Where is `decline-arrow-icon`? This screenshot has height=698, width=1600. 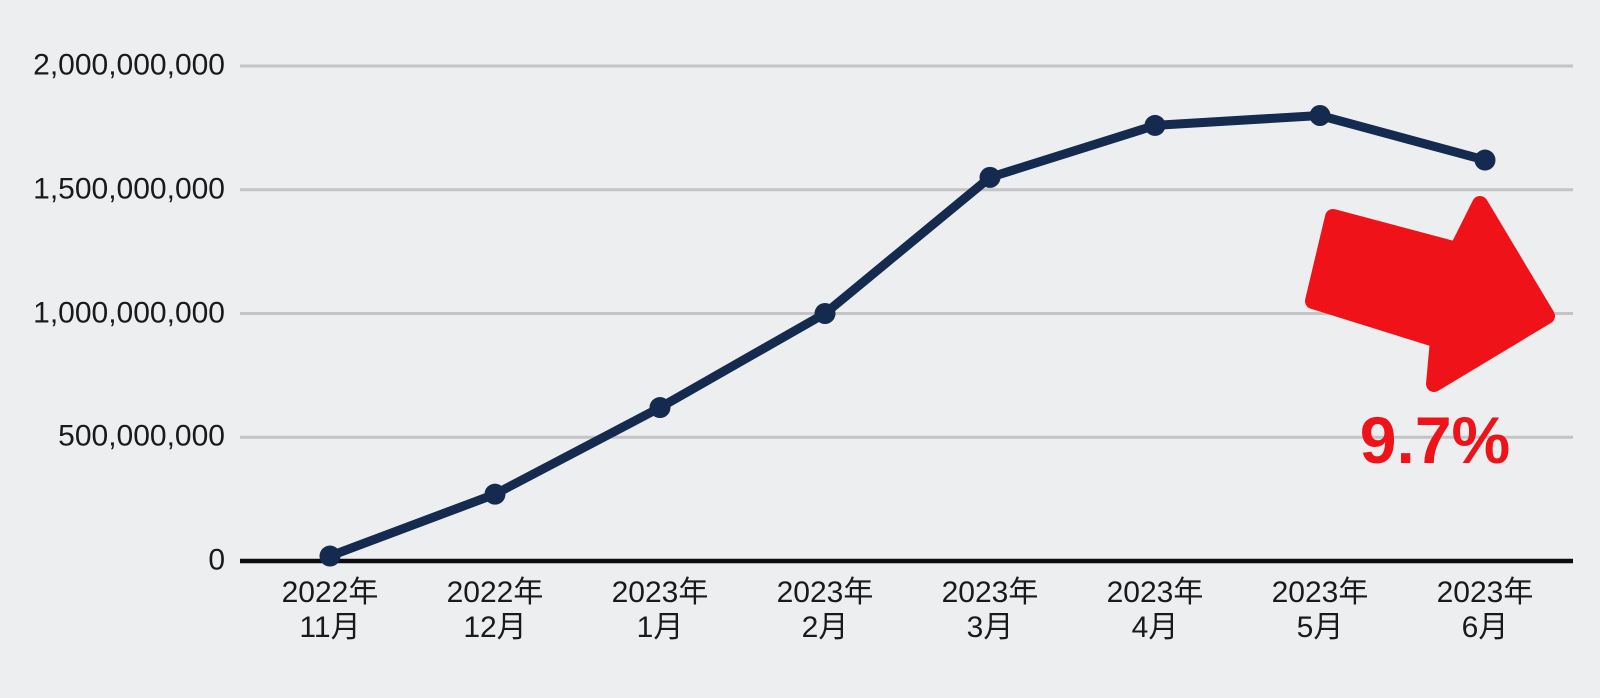
decline-arrow-icon is located at coordinates (1430, 294).